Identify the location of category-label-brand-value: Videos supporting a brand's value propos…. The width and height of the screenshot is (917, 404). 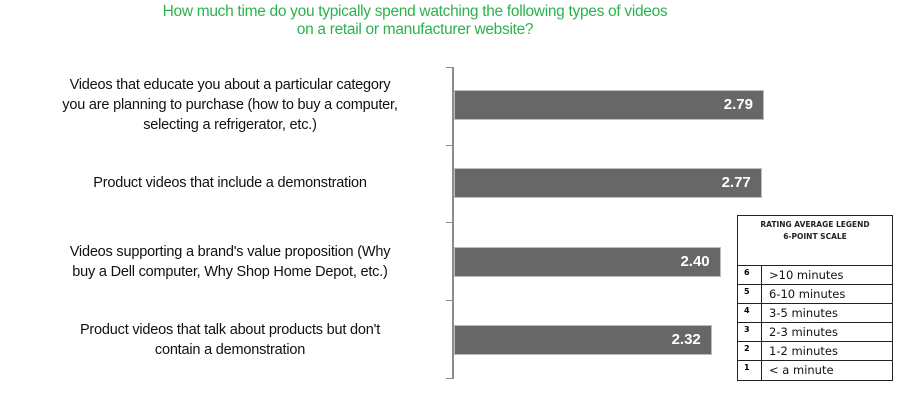
(230, 262).